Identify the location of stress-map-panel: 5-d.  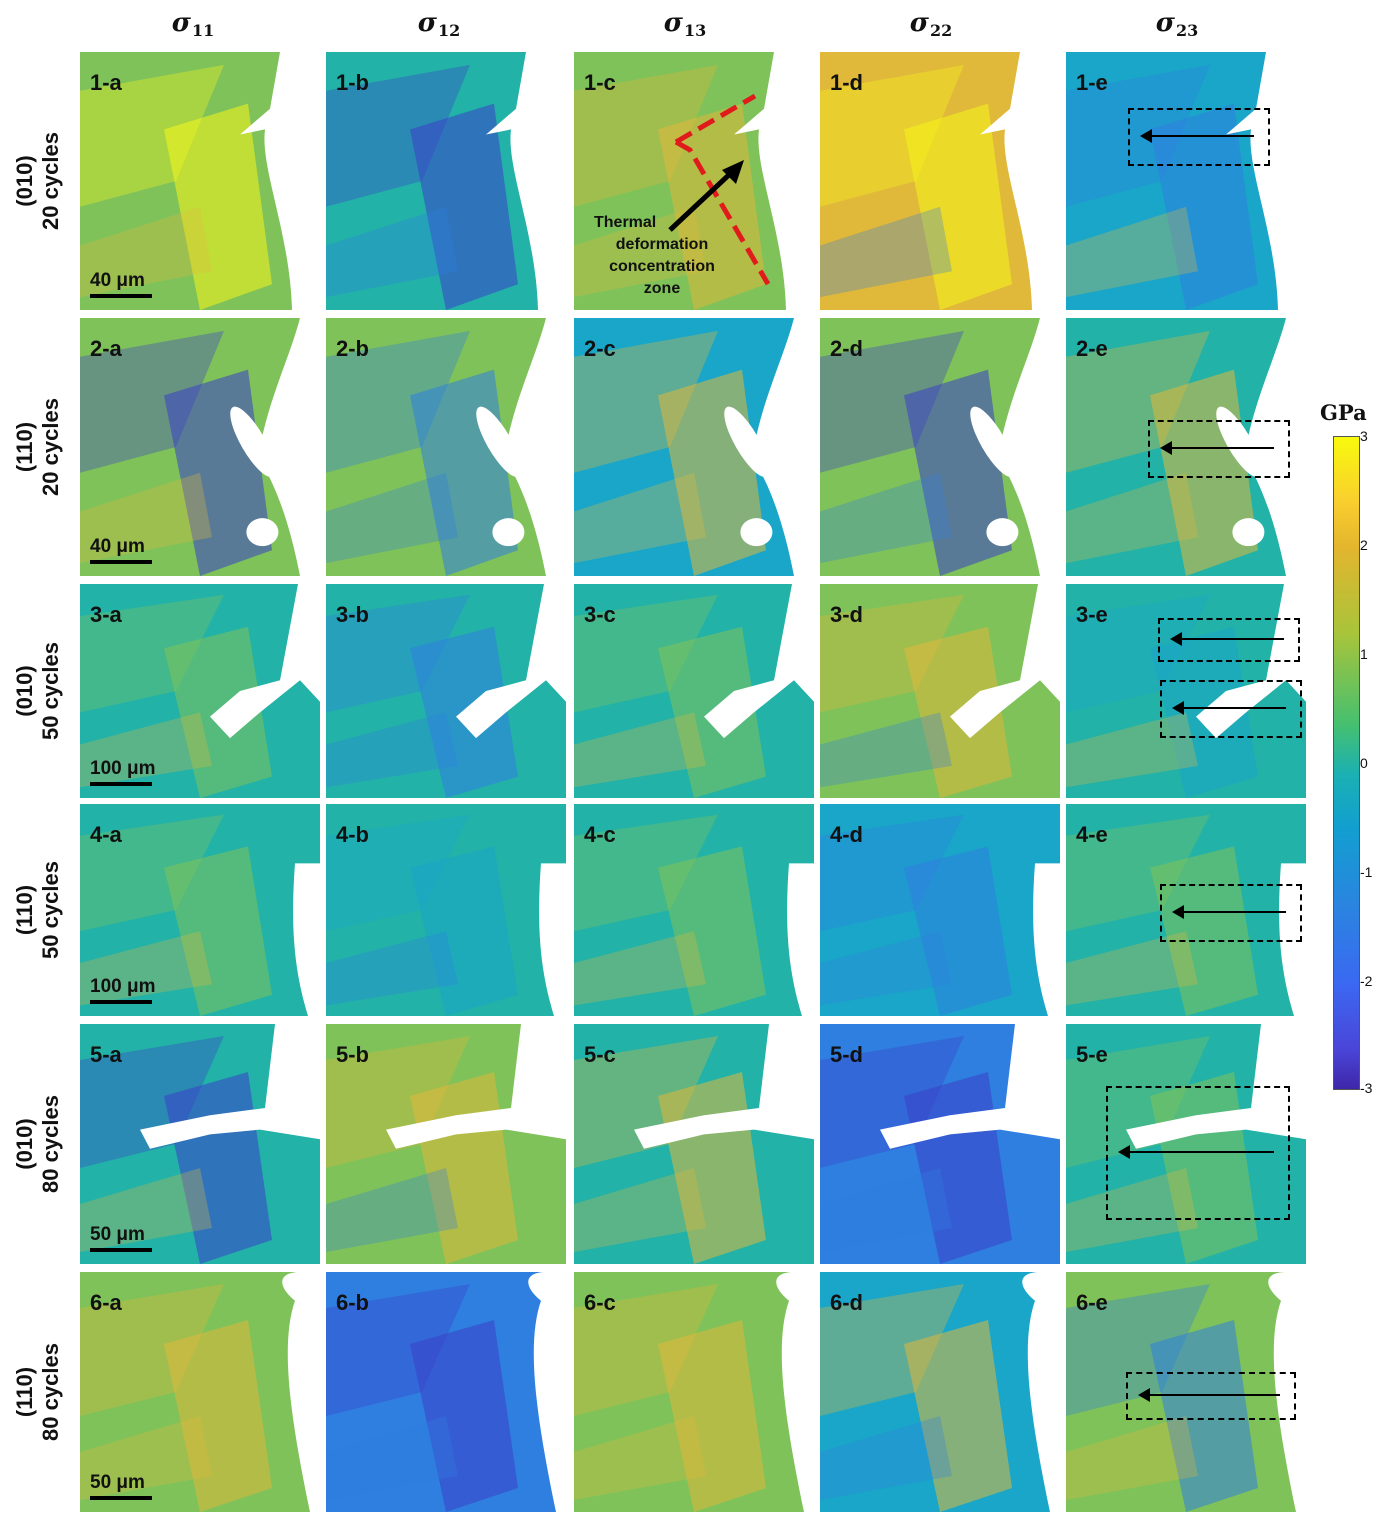
(940, 1144).